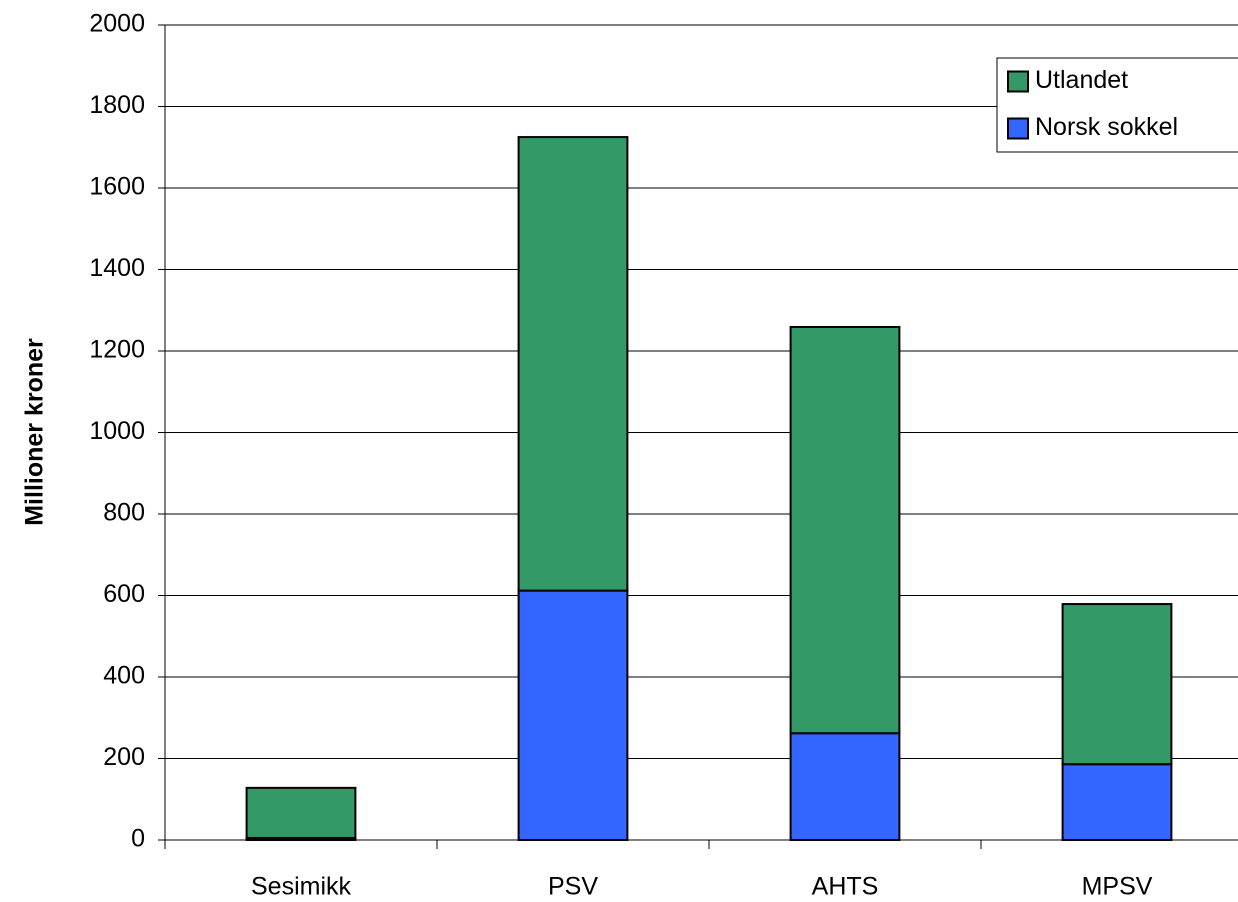 Image resolution: width=1238 pixels, height=902 pixels. Describe the element at coordinates (117, 431) in the screenshot. I see `y-tick-label: 1000` at that location.